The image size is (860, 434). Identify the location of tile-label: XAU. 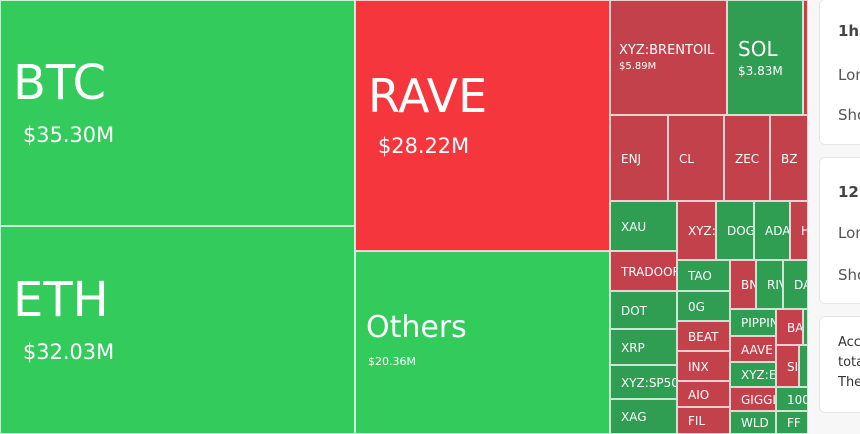
(634, 226).